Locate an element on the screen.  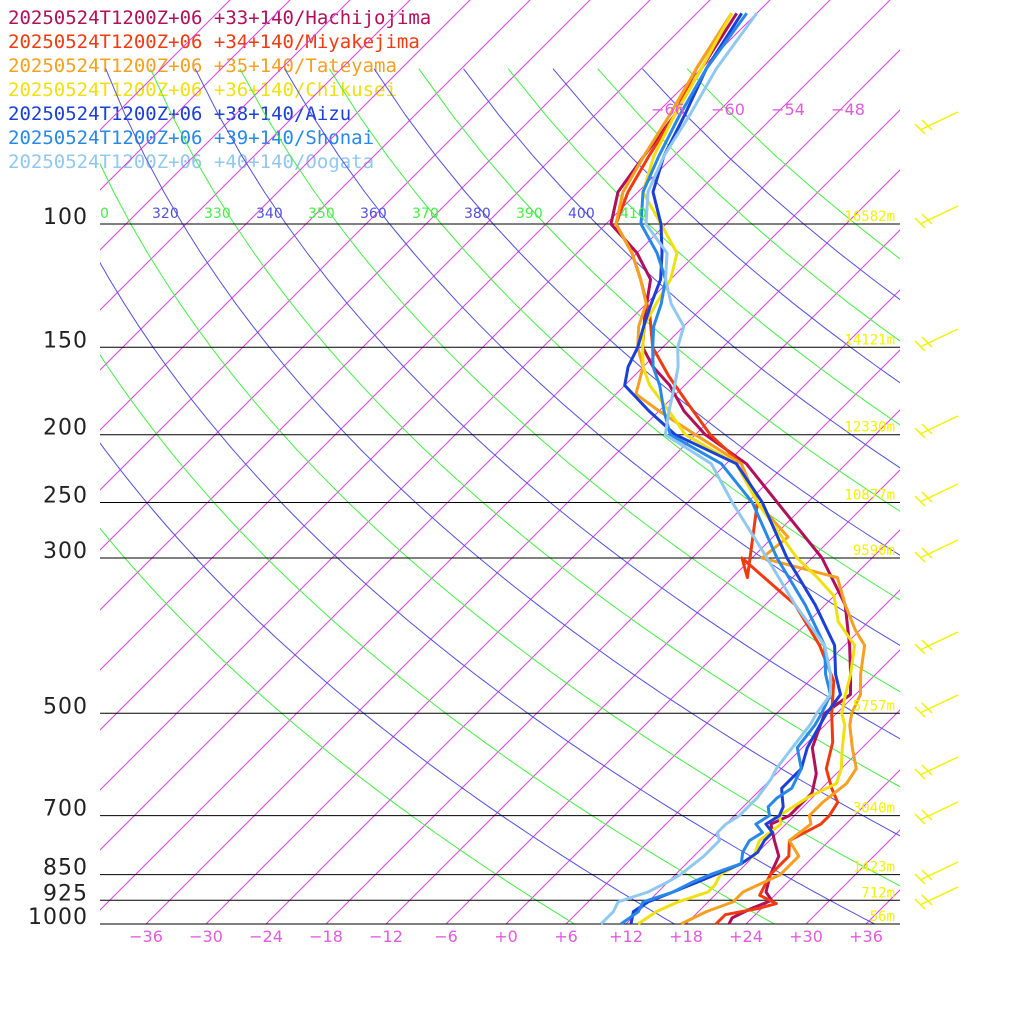
pressure-label: 250 is located at coordinates (65, 496).